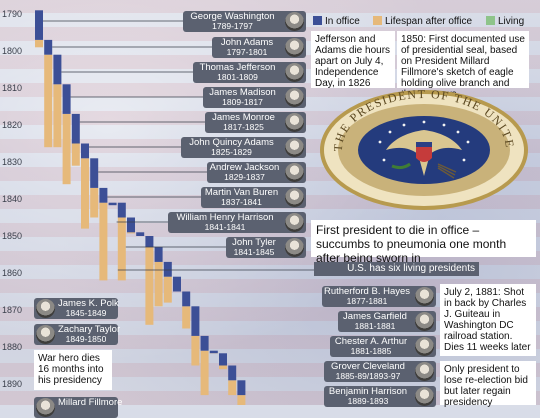 The image size is (540, 418). I want to click on living-swatch, so click(490, 20).